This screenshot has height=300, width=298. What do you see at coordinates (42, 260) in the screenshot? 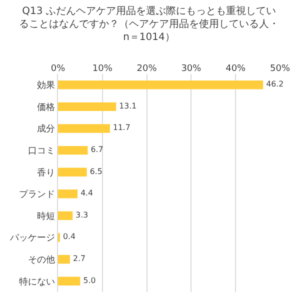
I see `y-tick-label: その他` at bounding box center [42, 260].